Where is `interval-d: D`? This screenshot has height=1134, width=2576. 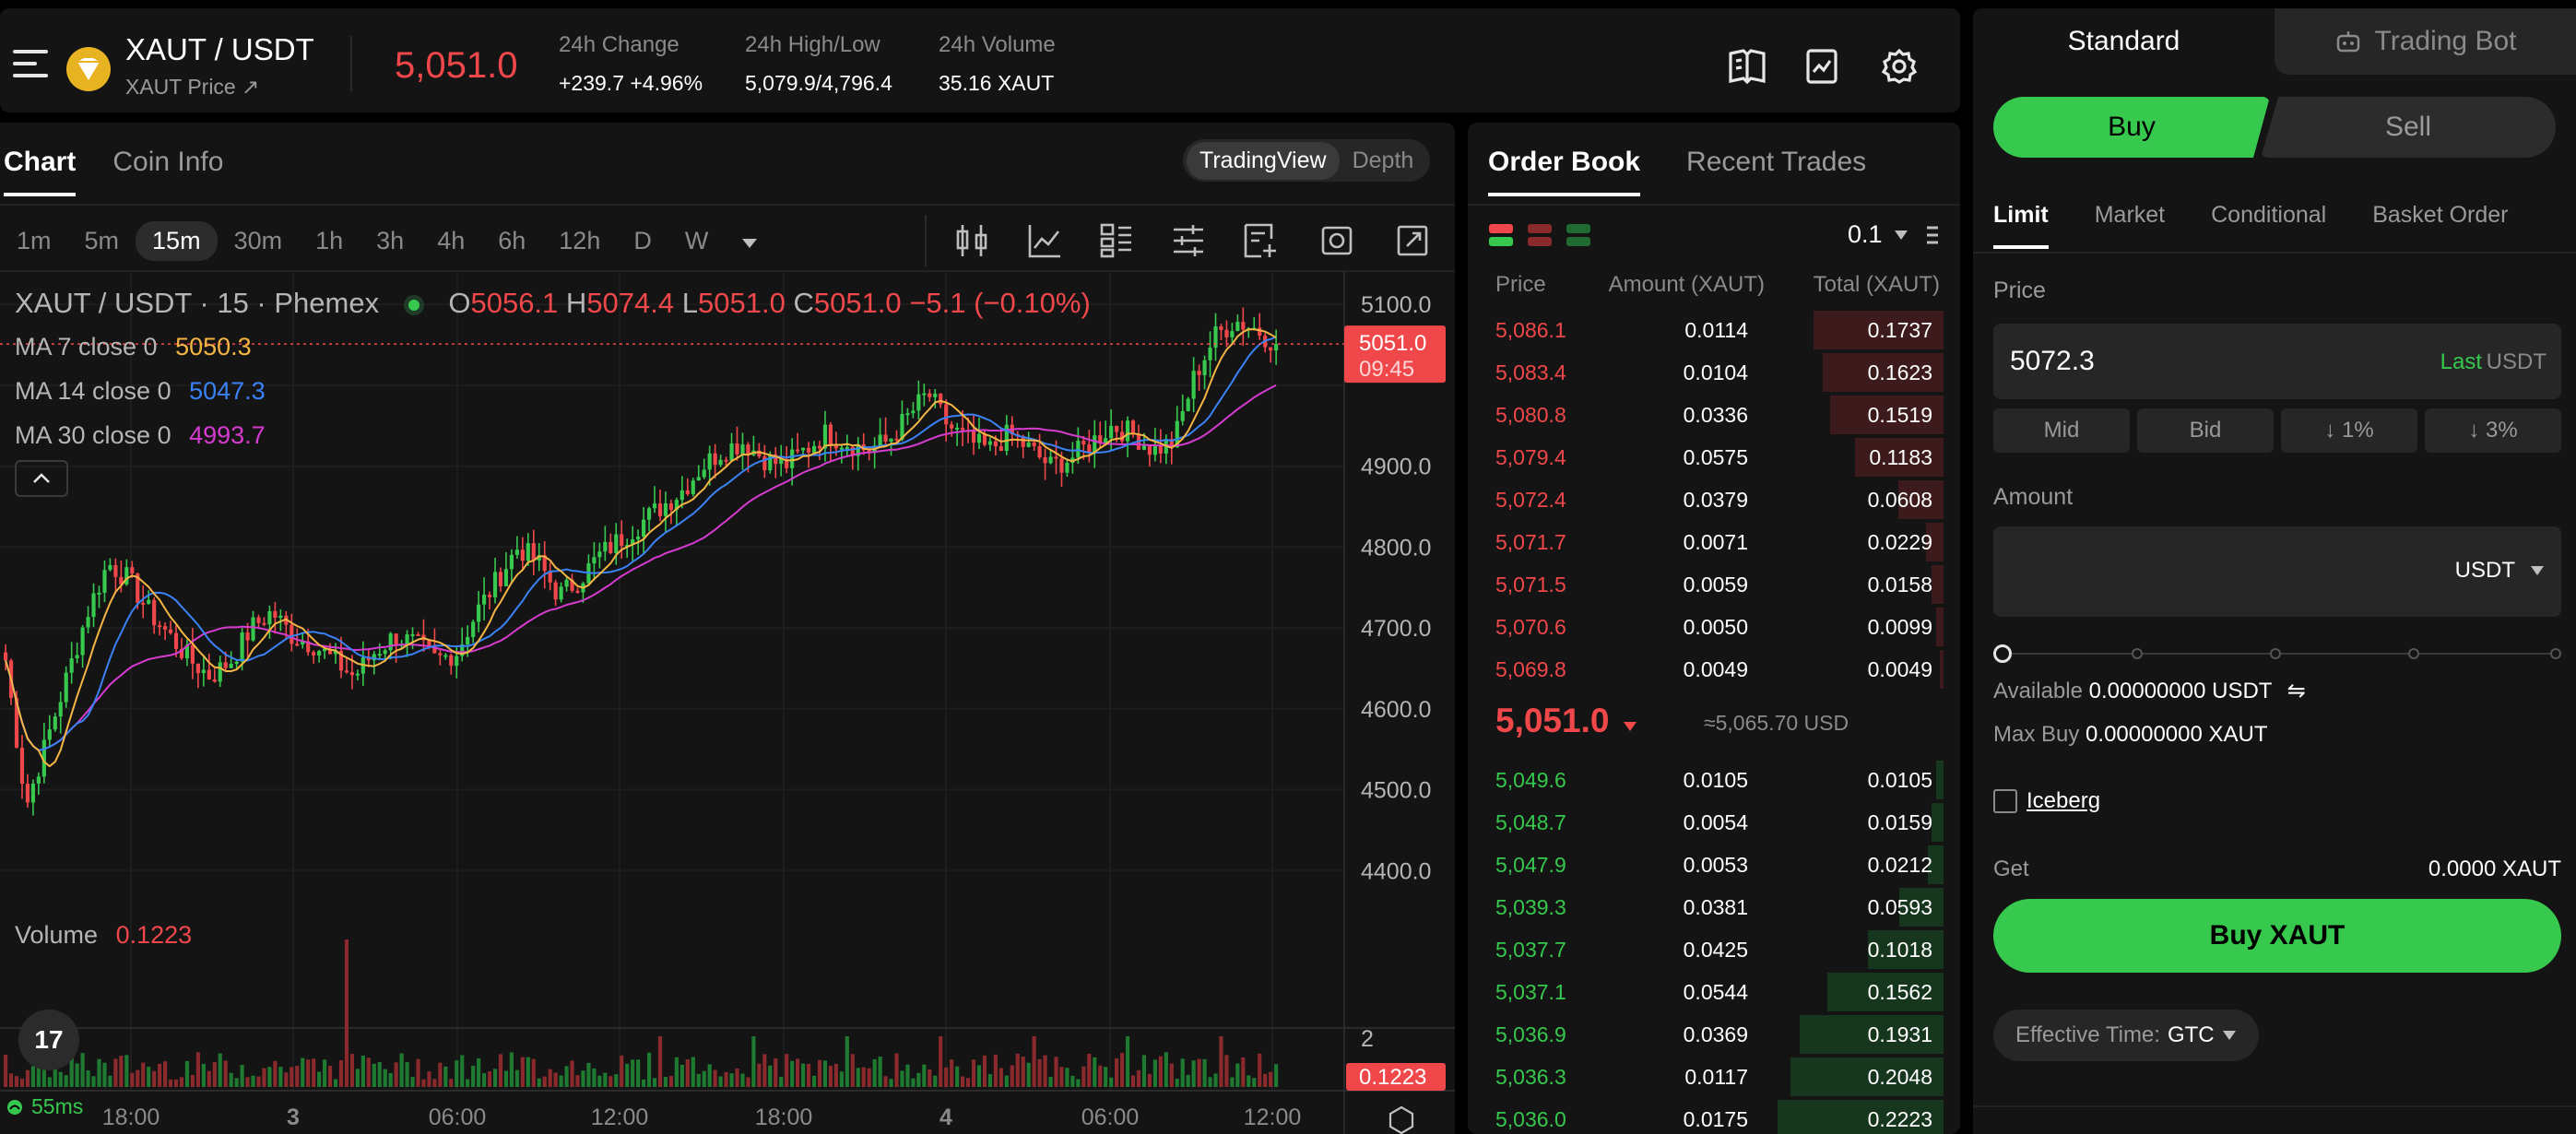 interval-d: D is located at coordinates (642, 240).